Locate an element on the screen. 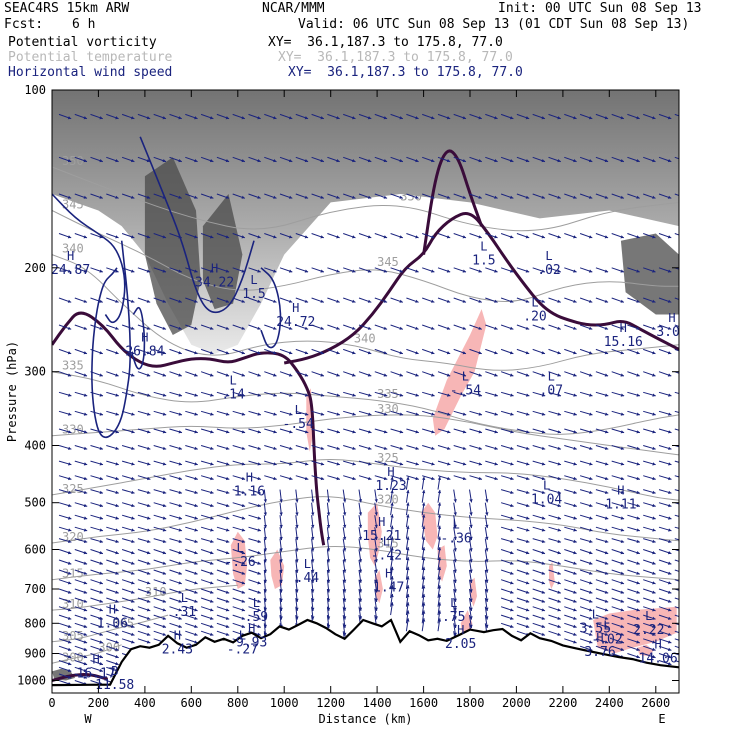 This screenshot has width=740, height=740. theta-contour-label: 300 is located at coordinates (73, 657).